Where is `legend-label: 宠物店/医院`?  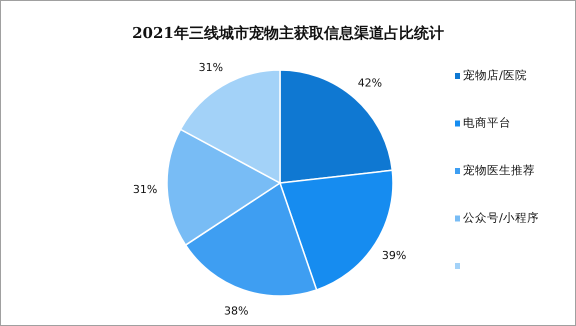 legend-label: 宠物店/医院 is located at coordinates (495, 75).